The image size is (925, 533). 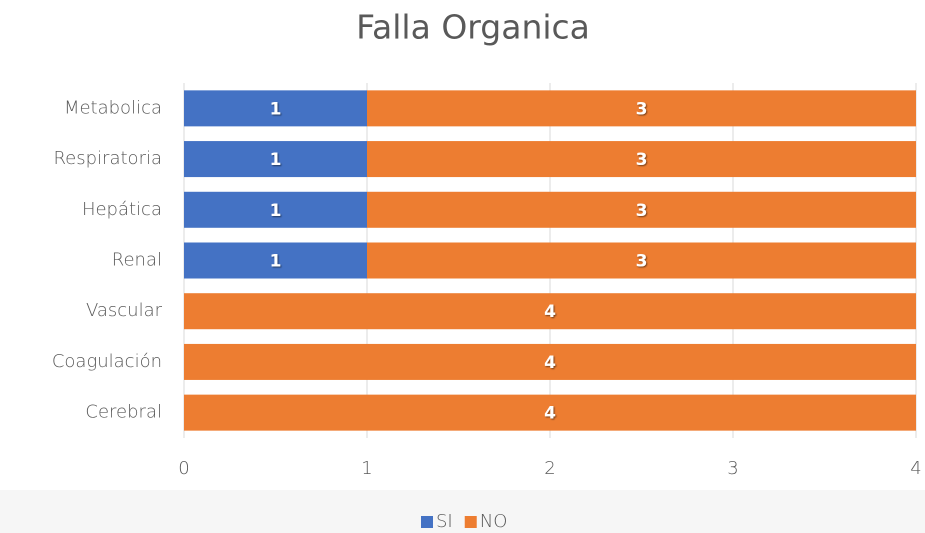 I want to click on y-tick-label: Metabolica, so click(x=113, y=107).